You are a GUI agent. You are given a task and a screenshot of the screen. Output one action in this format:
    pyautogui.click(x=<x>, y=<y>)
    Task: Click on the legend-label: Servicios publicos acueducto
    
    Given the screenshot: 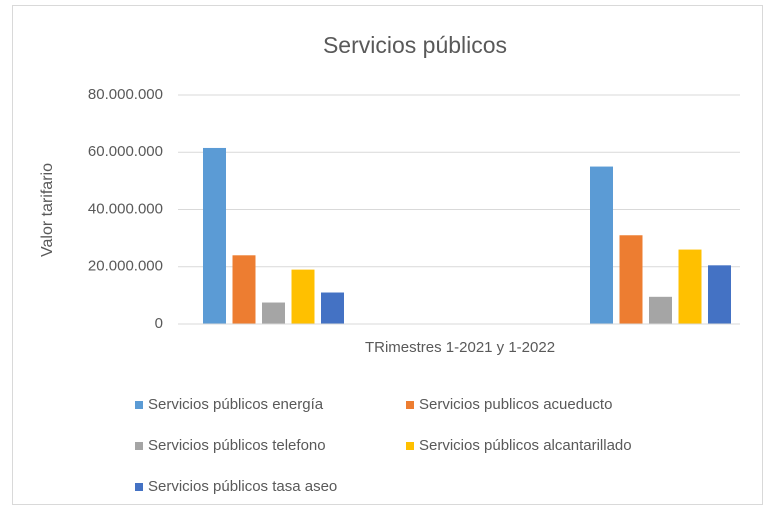 What is the action you would take?
    pyautogui.click(x=515, y=404)
    